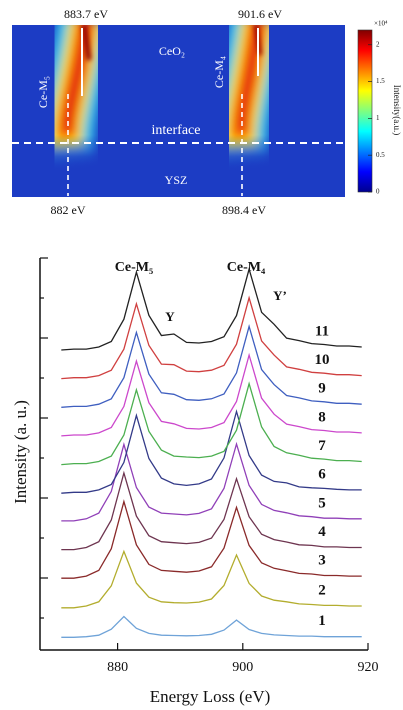 The width and height of the screenshot is (403, 710). Describe the element at coordinates (242, 667) in the screenshot. I see `x-tick-label: 900` at that location.